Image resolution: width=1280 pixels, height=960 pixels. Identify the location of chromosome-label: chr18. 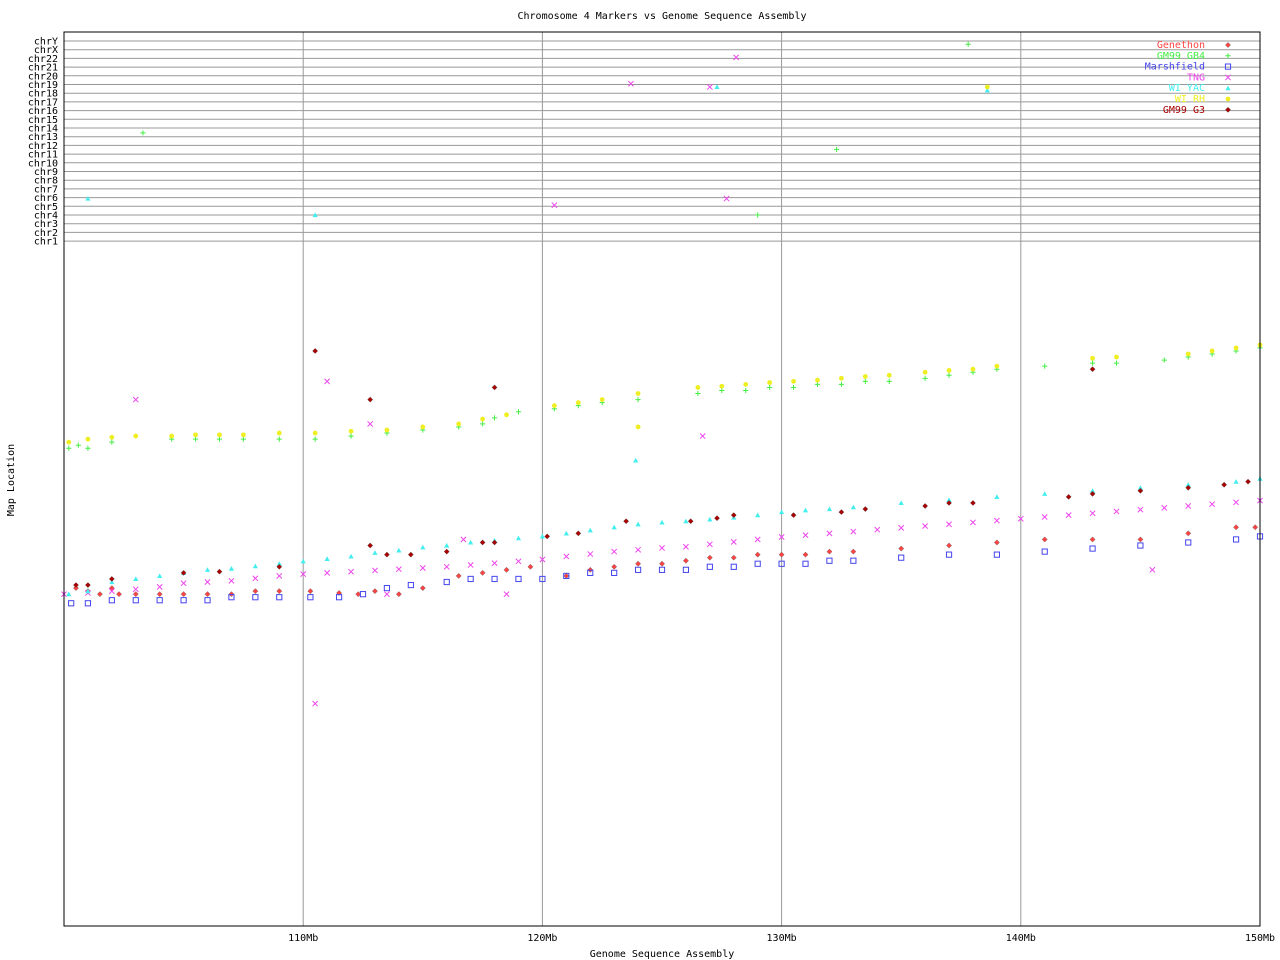
(43, 94).